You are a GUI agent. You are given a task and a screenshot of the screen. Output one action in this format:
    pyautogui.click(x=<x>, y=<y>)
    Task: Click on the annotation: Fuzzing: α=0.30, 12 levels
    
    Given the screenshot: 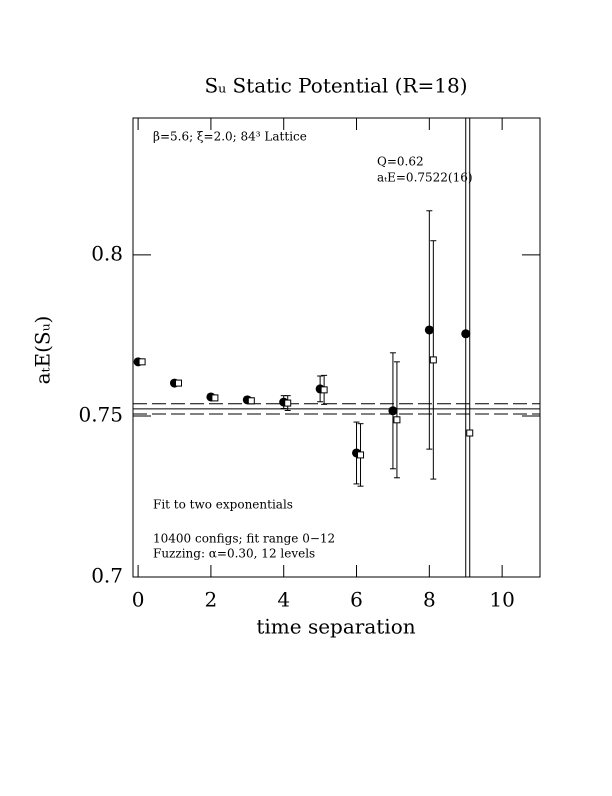 What is the action you would take?
    pyautogui.click(x=234, y=554)
    